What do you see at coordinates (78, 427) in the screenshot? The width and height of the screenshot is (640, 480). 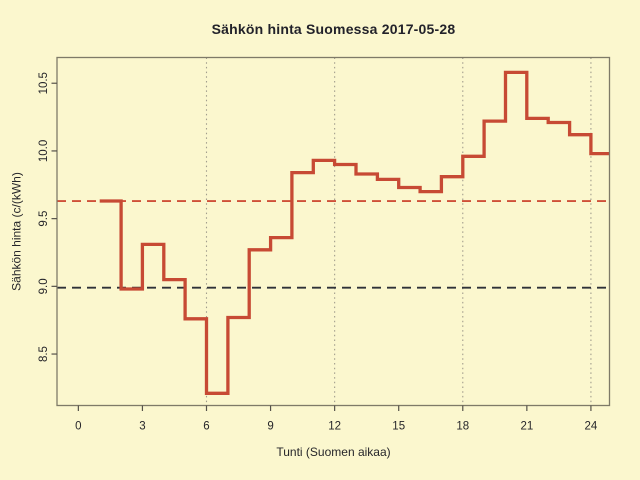 I see `x-tick-label: 0` at bounding box center [78, 427].